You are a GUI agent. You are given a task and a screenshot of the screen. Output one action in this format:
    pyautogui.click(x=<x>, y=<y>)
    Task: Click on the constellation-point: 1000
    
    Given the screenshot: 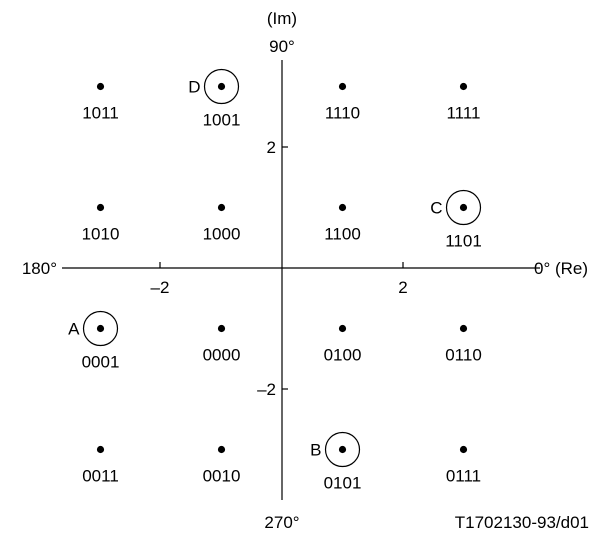 What is the action you would take?
    pyautogui.click(x=222, y=223)
    